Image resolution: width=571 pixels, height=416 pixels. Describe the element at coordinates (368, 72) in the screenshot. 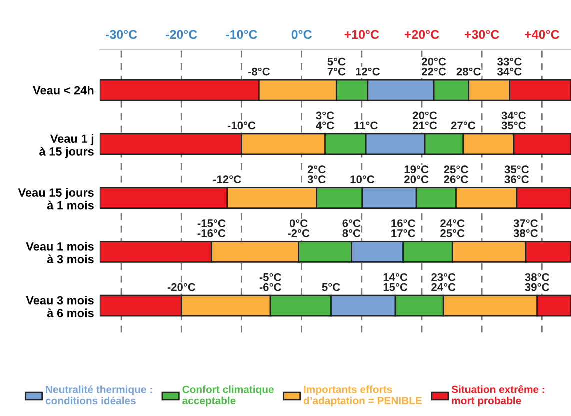

I see `annotation: 12°C` at that location.